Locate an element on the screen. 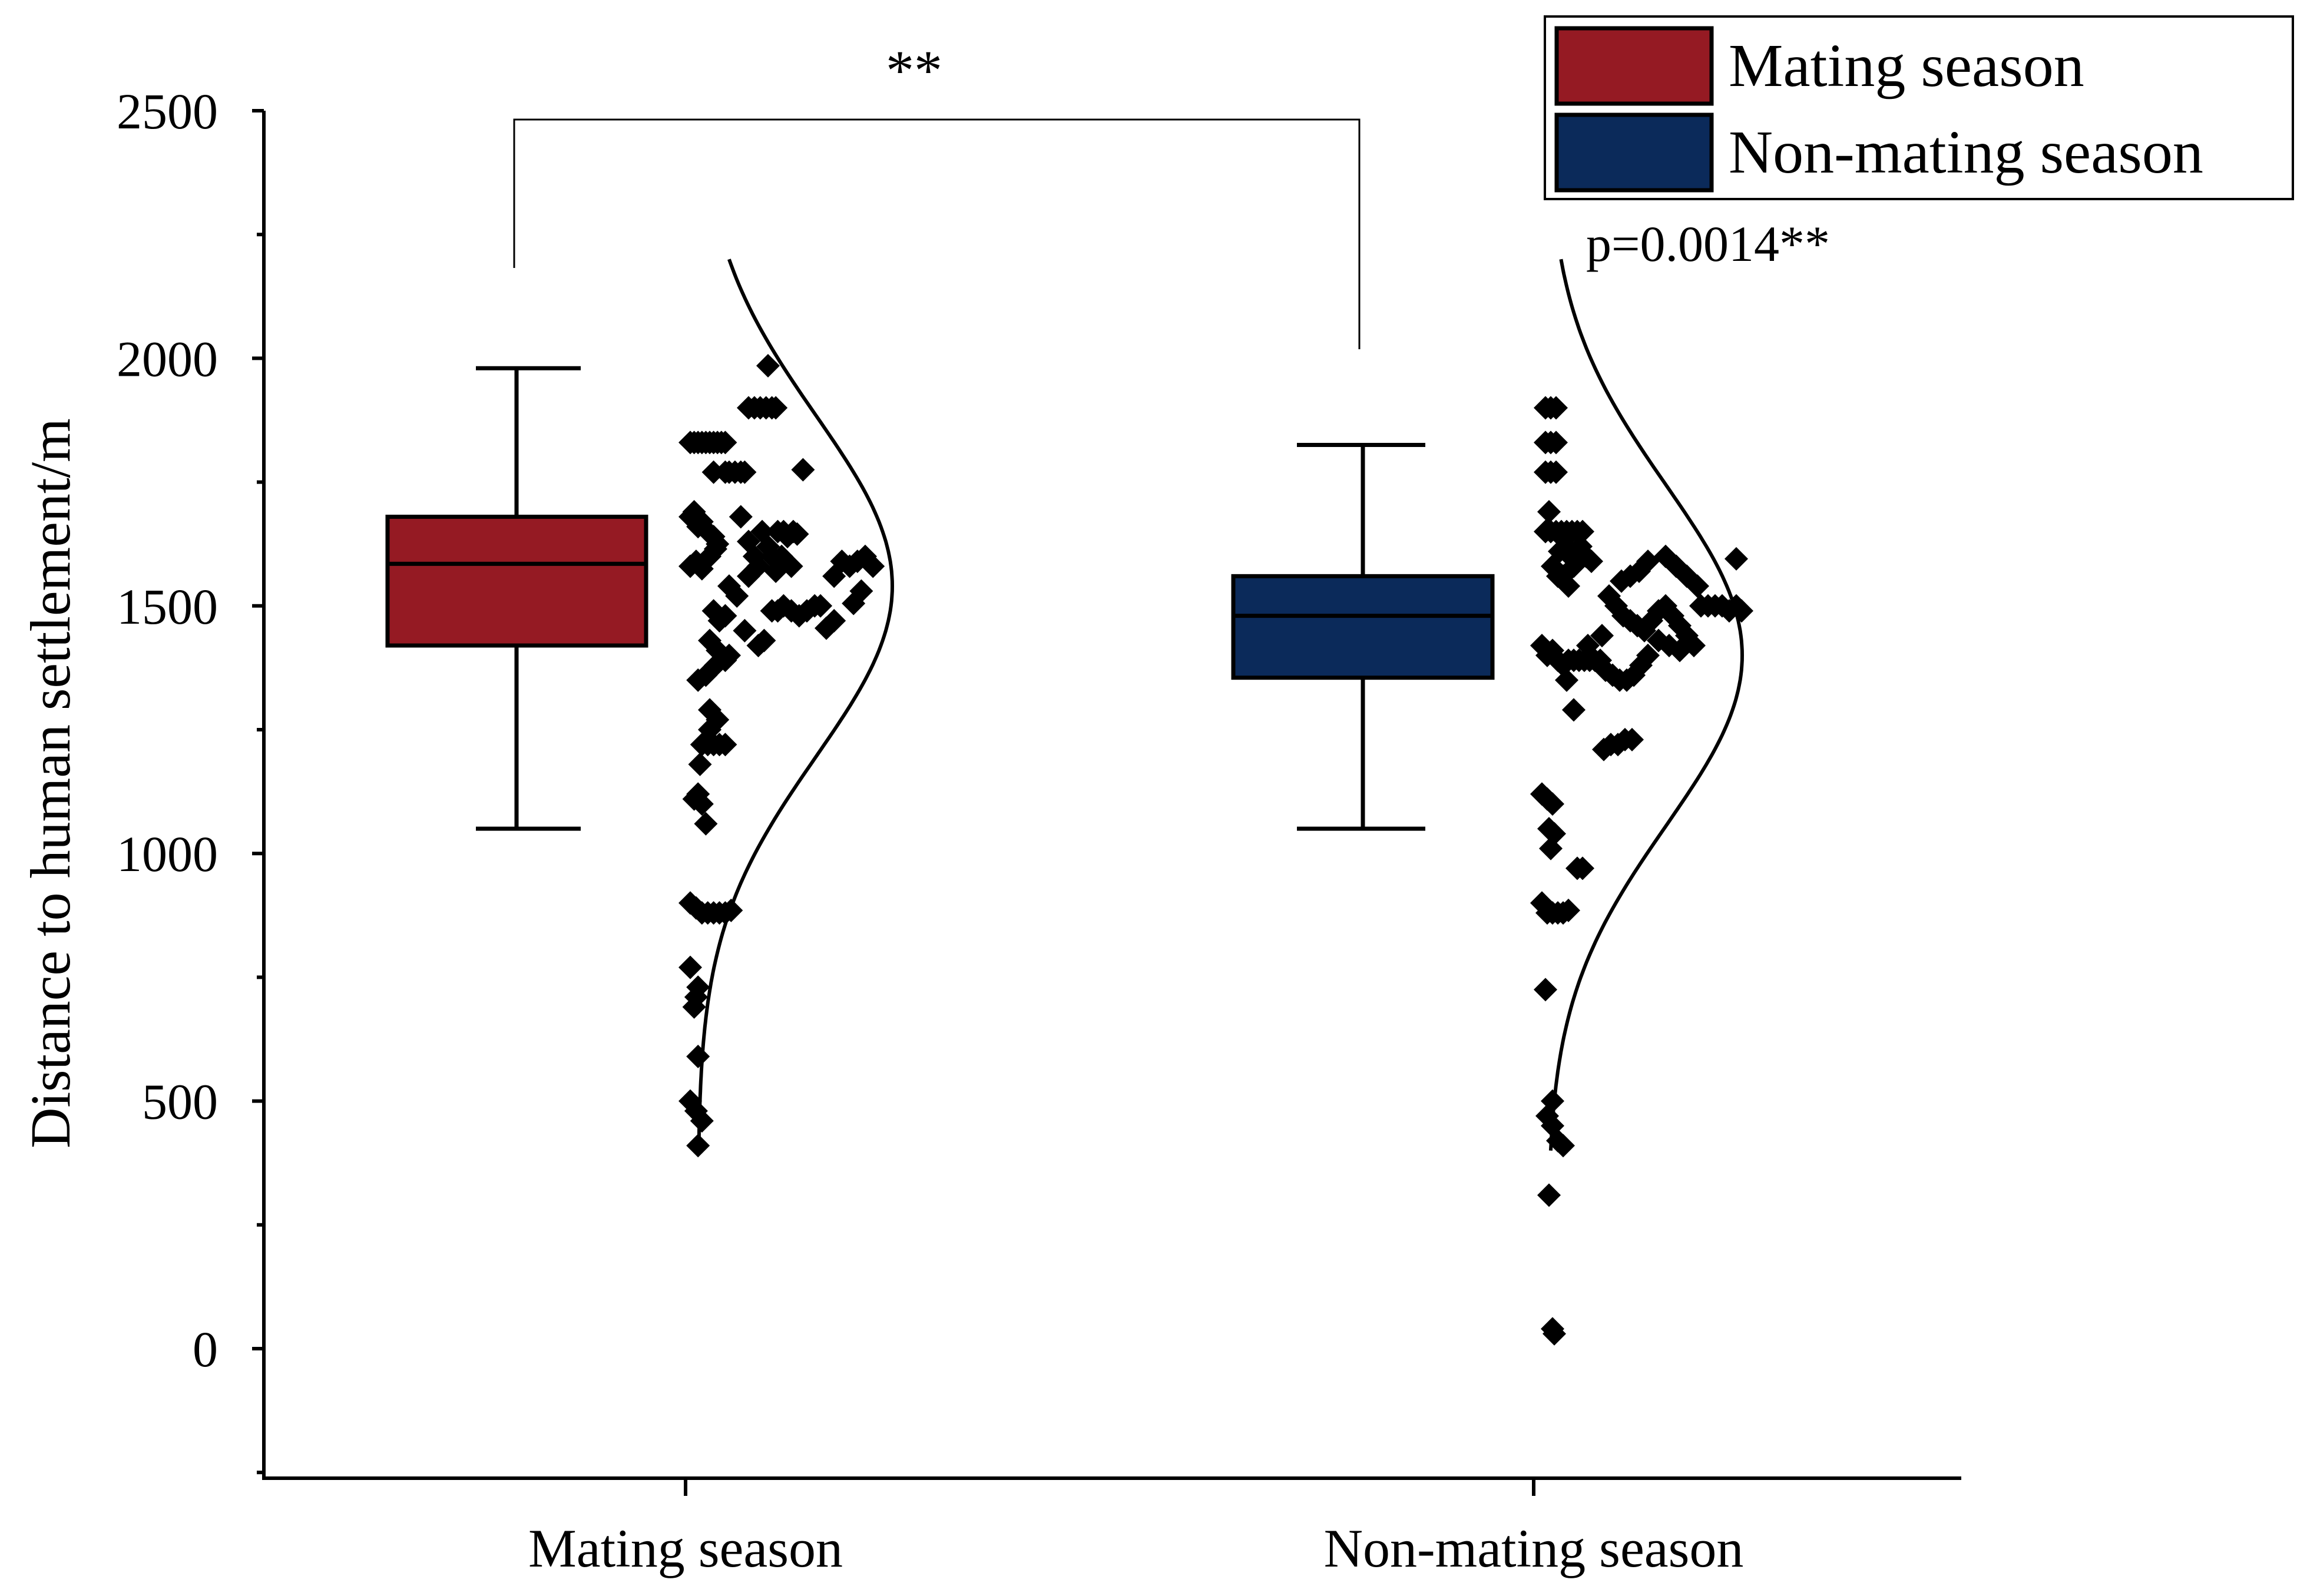 The width and height of the screenshot is (2307, 1596). significance-bracket: ** is located at coordinates (937, 194).